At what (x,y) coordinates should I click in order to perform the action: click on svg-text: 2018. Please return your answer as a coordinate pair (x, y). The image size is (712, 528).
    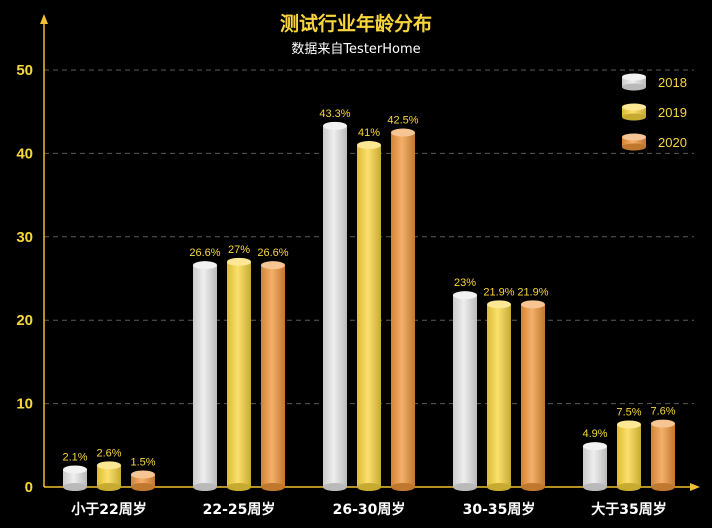
    Looking at the image, I should click on (672, 82).